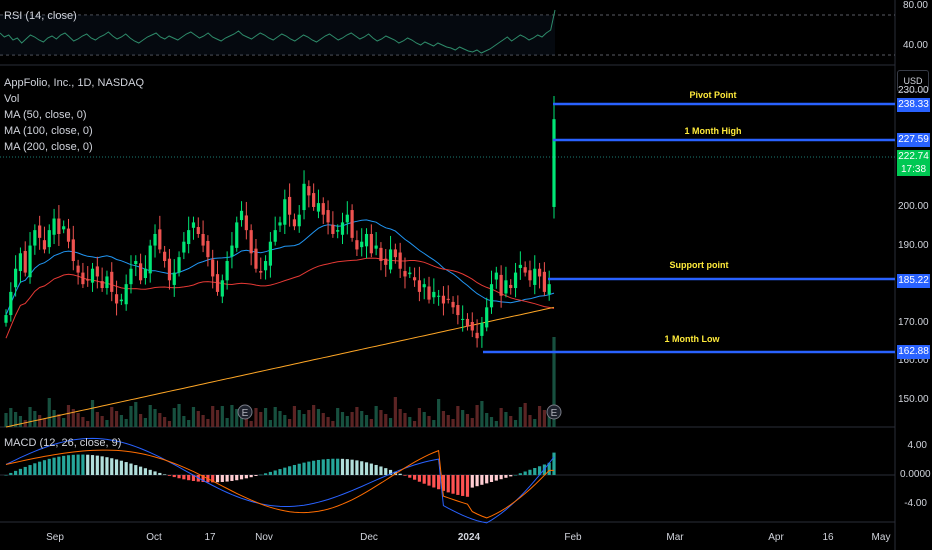 The width and height of the screenshot is (932, 550). I want to click on rsi-axis-80: 80.00, so click(915, 5).